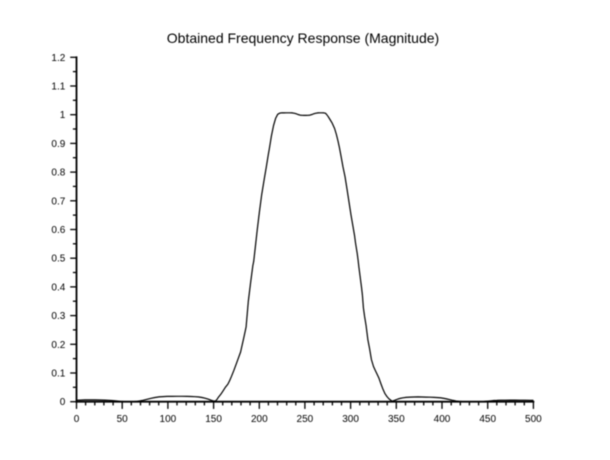  What do you see at coordinates (58, 87) in the screenshot?
I see `svg-text: 1.1` at bounding box center [58, 87].